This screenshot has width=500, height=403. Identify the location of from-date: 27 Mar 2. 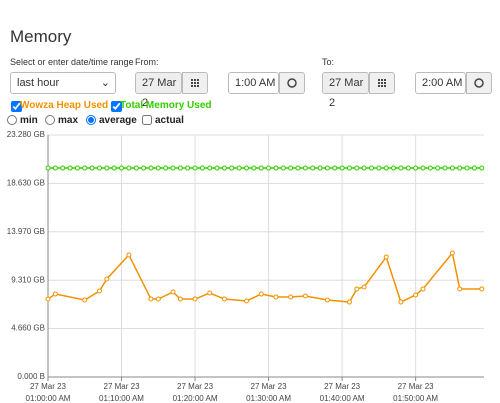
(158, 90).